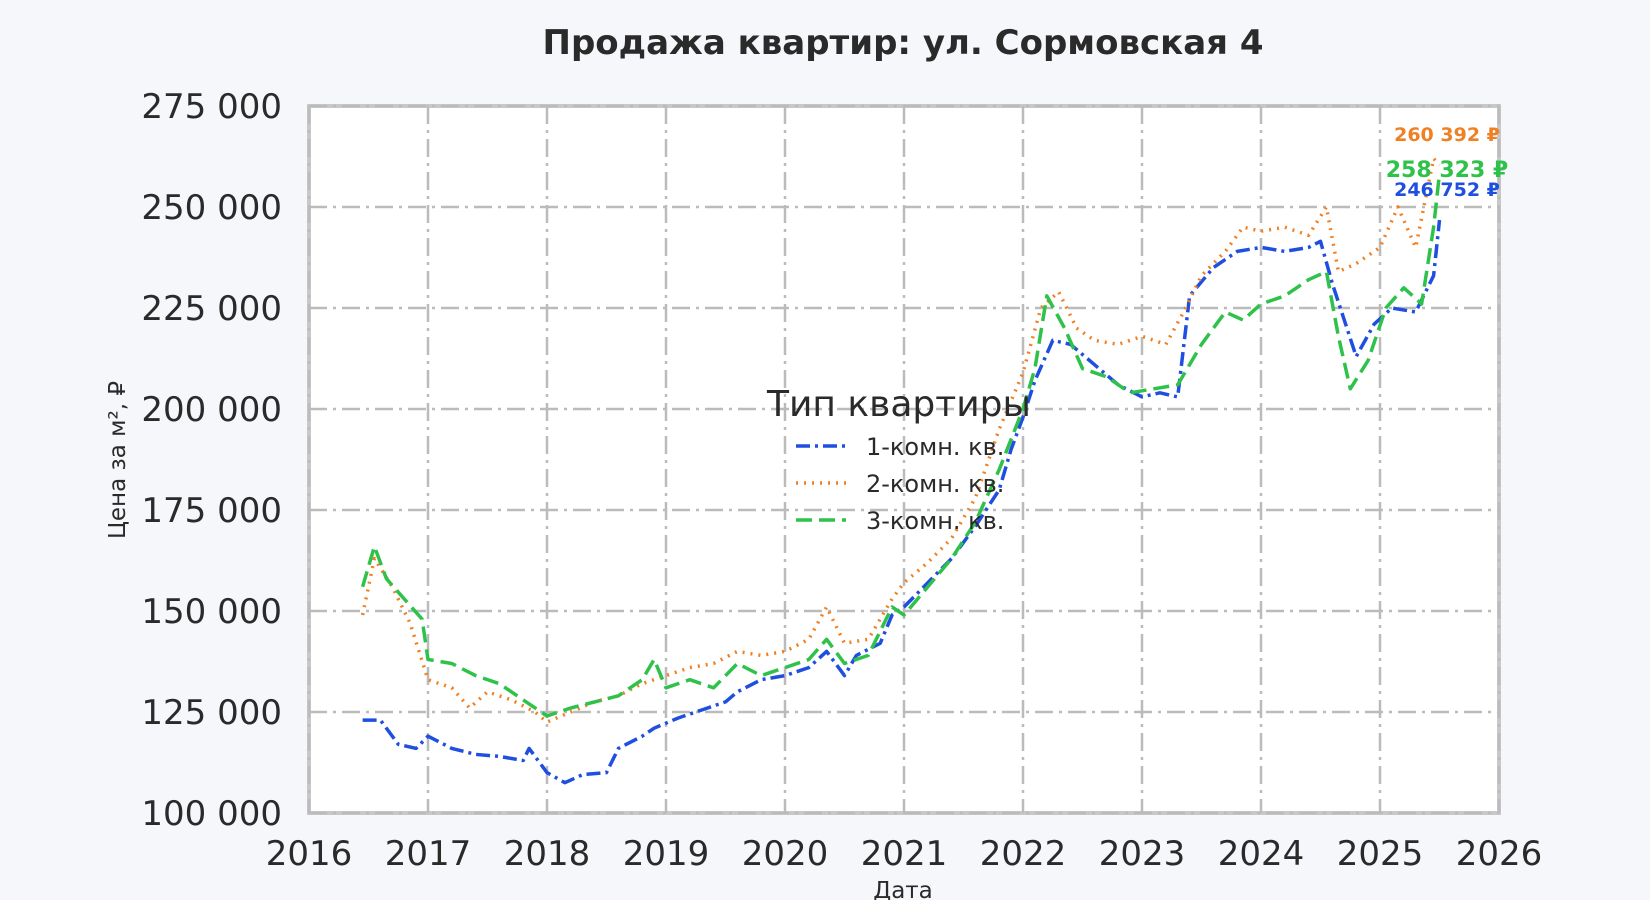  I want to click on x-tick-label: 2020, so click(785, 854).